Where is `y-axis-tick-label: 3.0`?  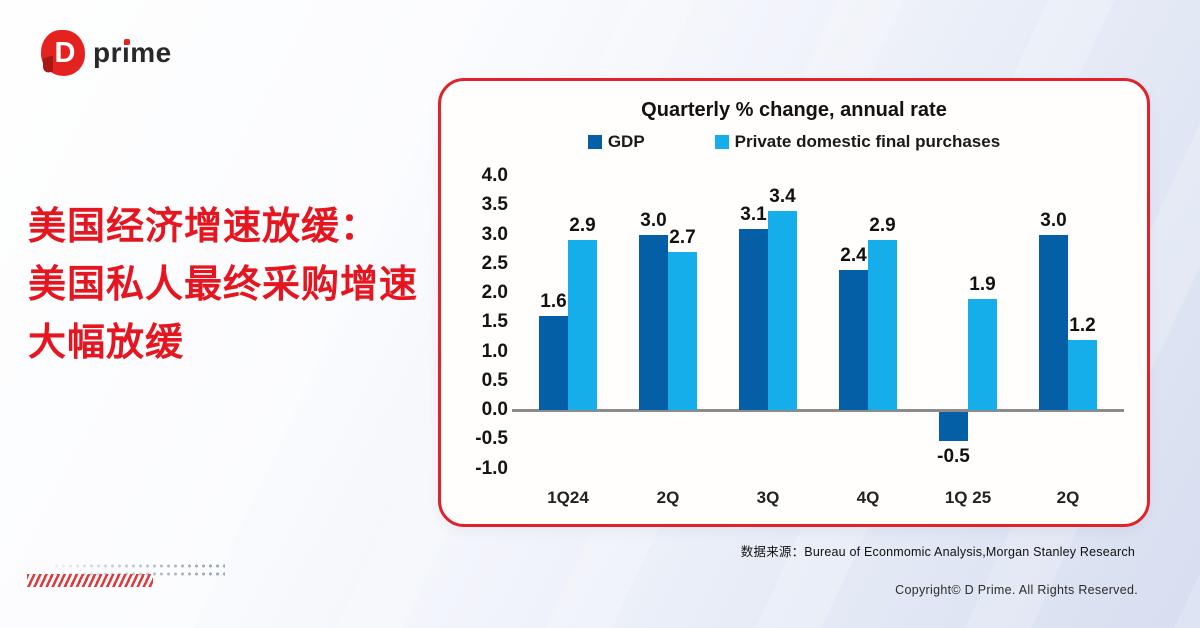 y-axis-tick-label: 3.0 is located at coordinates (494, 234).